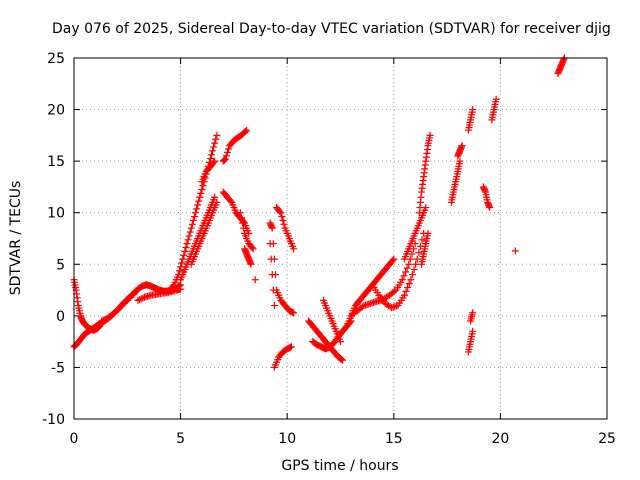 The image size is (640, 480). I want to click on x-tick-label: 20, so click(500, 439).